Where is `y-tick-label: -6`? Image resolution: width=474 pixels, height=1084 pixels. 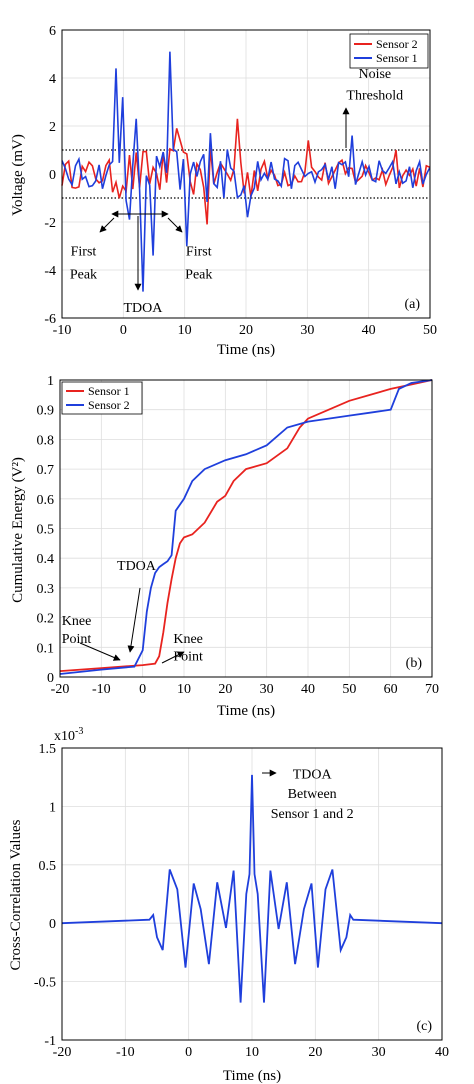 y-tick-label: -6 is located at coordinates (50, 319).